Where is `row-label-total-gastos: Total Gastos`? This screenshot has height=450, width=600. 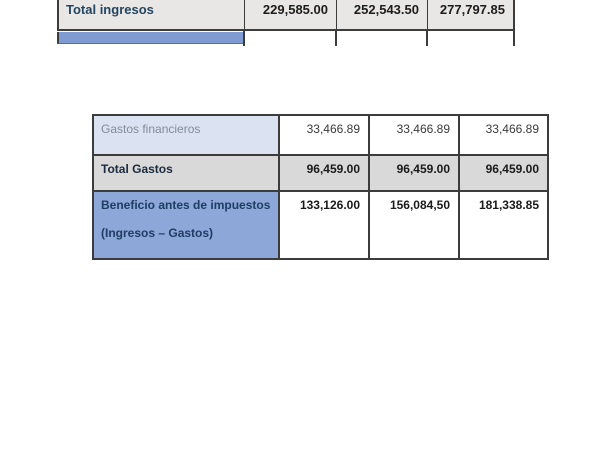 row-label-total-gastos: Total Gastos is located at coordinates (186, 173).